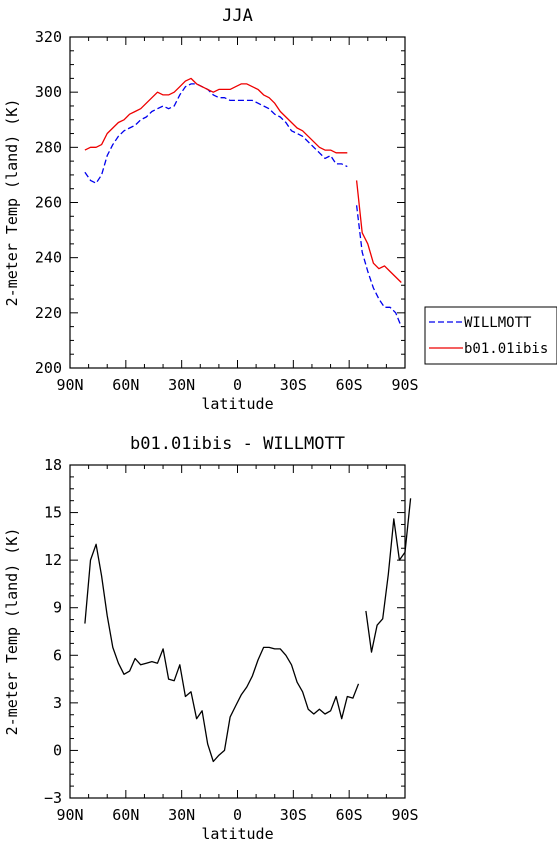  Describe the element at coordinates (48, 37) in the screenshot. I see `y-tick-label: 320` at that location.